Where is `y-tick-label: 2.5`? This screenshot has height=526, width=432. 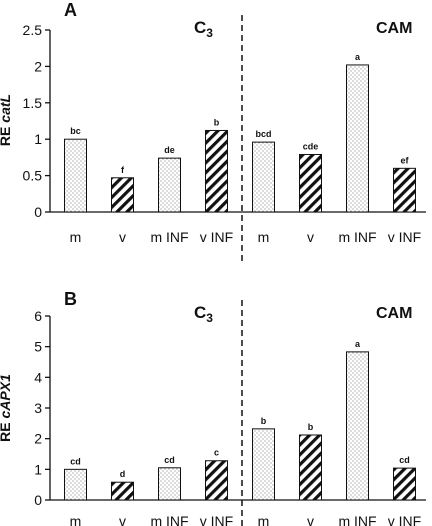
y-tick-label: 2.5 is located at coordinates (33, 30).